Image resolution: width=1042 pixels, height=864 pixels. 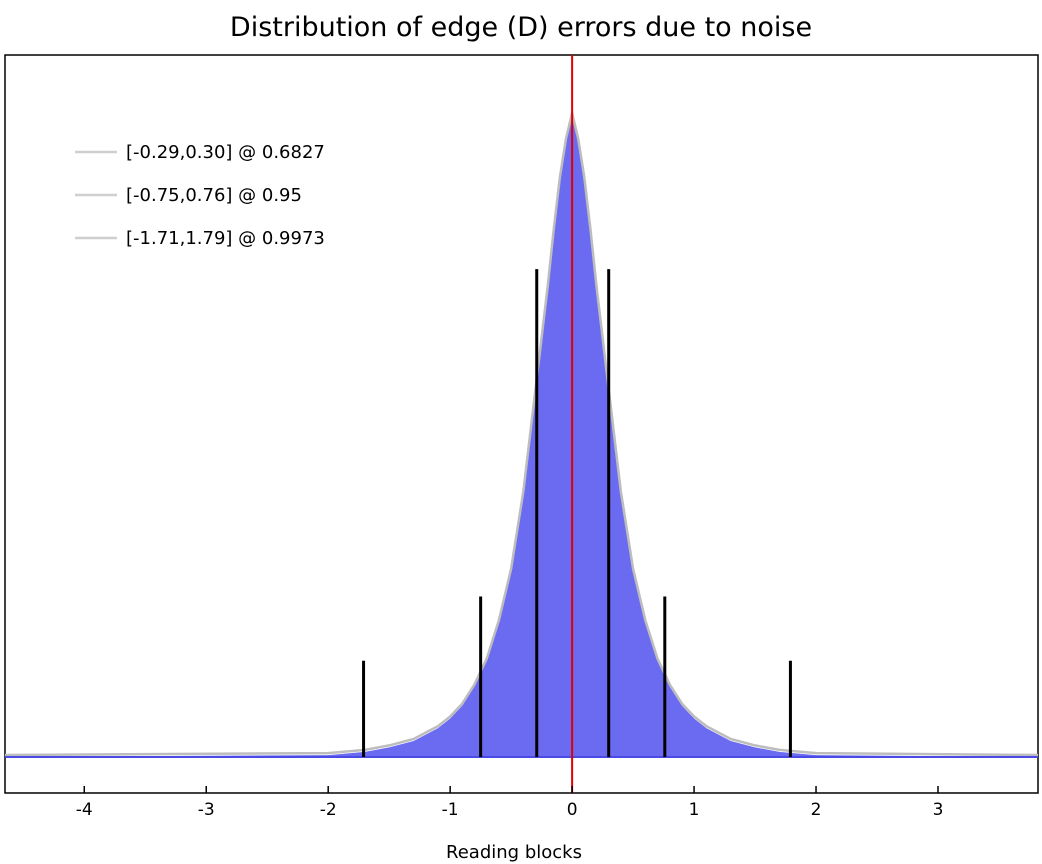 What do you see at coordinates (514, 852) in the screenshot?
I see `x-axis-label: Reading blocks` at bounding box center [514, 852].